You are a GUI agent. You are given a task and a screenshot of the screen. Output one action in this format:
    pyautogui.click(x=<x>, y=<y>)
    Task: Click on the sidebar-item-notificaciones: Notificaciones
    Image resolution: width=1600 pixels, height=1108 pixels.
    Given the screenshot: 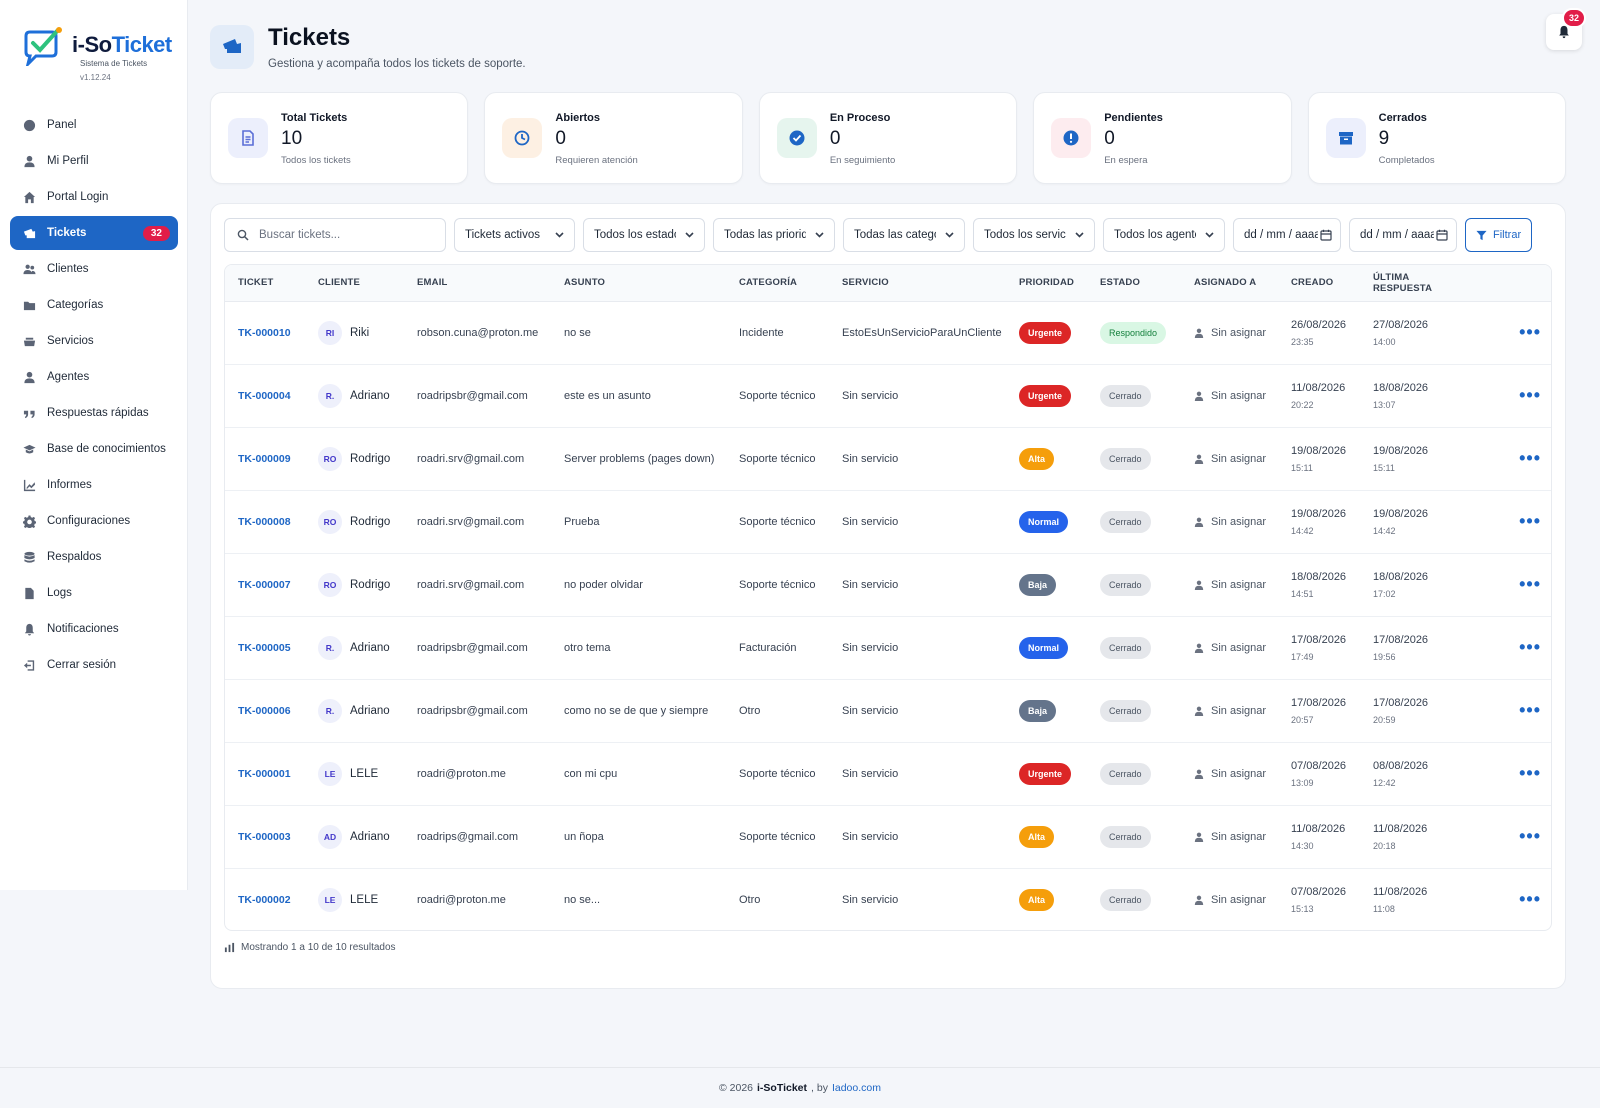 What is the action you would take?
    pyautogui.click(x=94, y=629)
    